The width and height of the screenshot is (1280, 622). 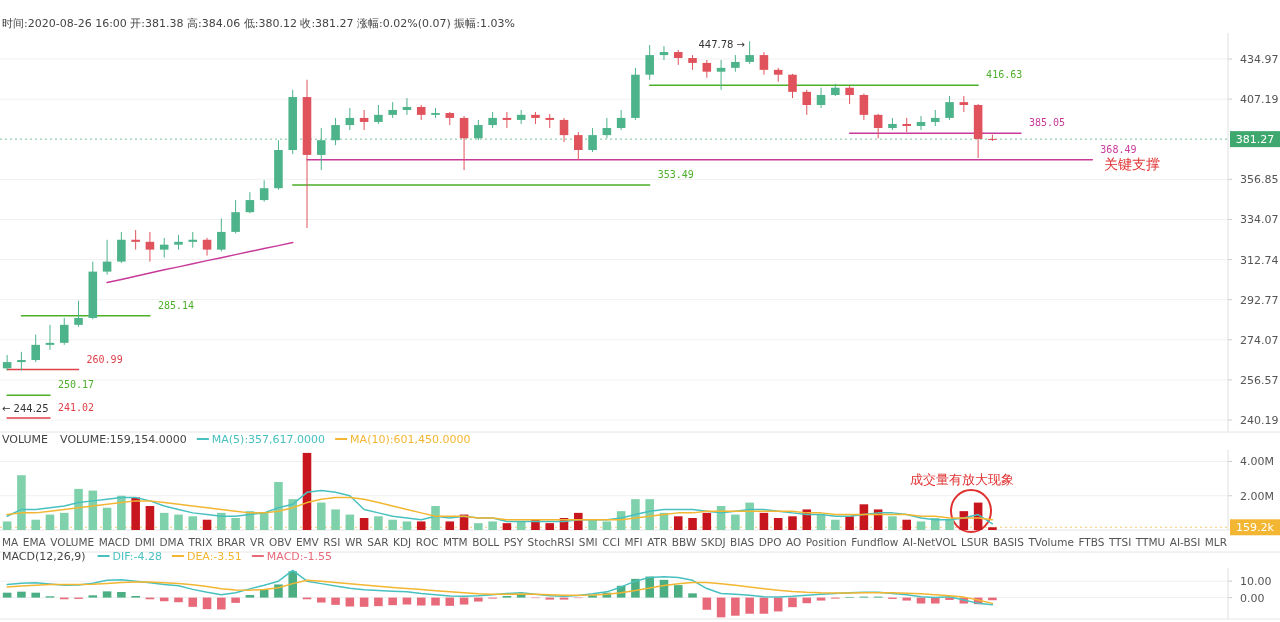 What do you see at coordinates (114, 542) in the screenshot?
I see `text: MACD` at bounding box center [114, 542].